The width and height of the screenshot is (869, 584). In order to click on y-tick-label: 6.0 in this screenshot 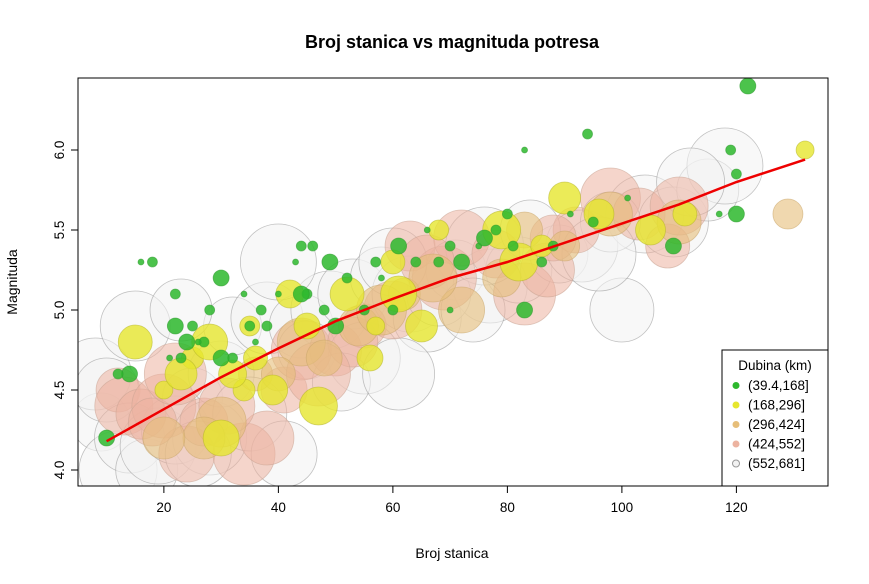, I will do `click(59, 150)`.